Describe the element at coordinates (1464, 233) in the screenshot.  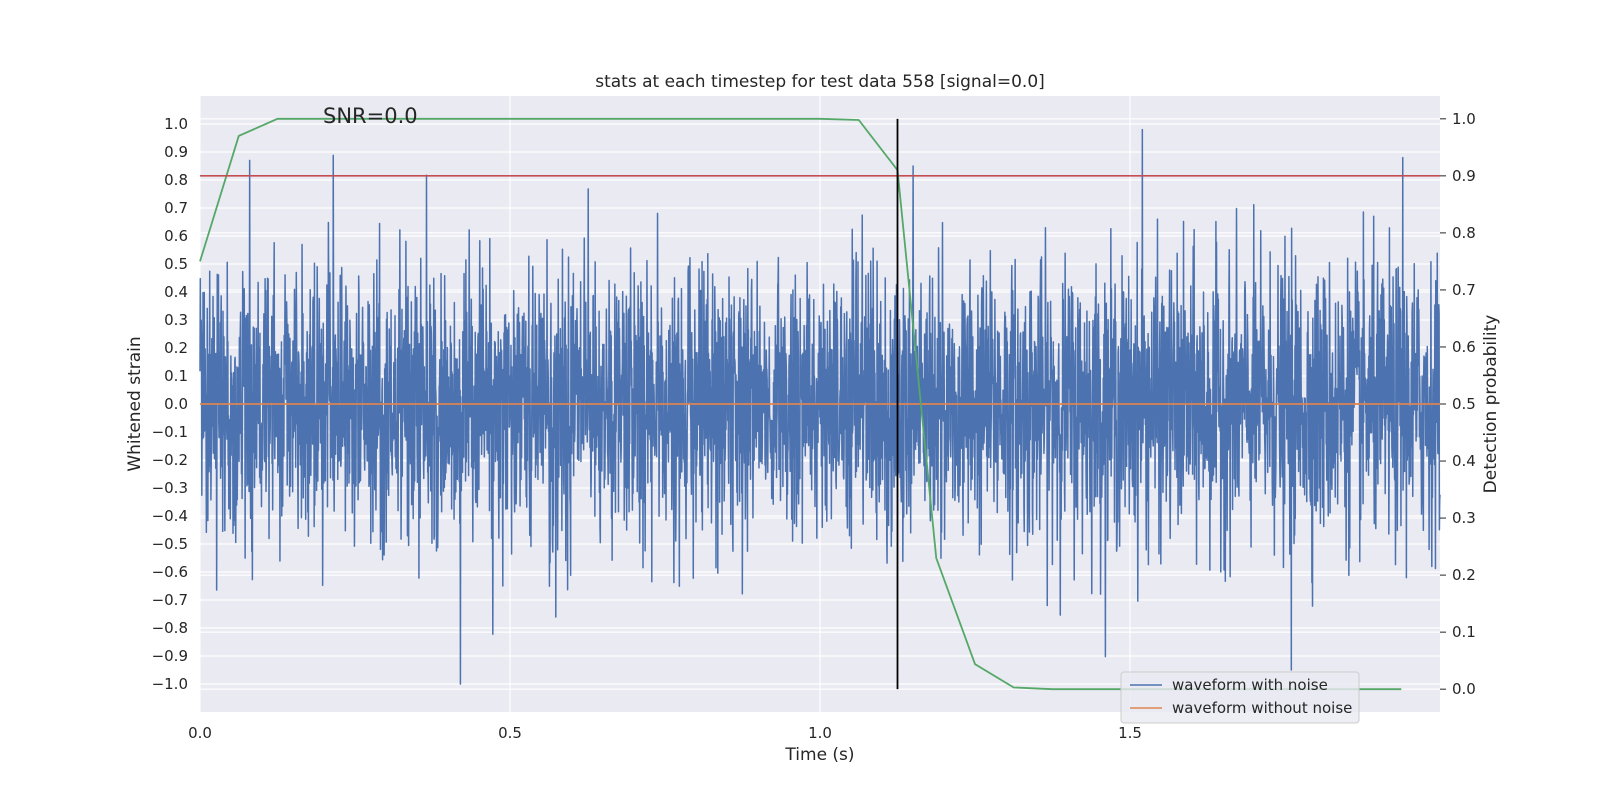
I see `y2-tick-label: 0.8` at that location.